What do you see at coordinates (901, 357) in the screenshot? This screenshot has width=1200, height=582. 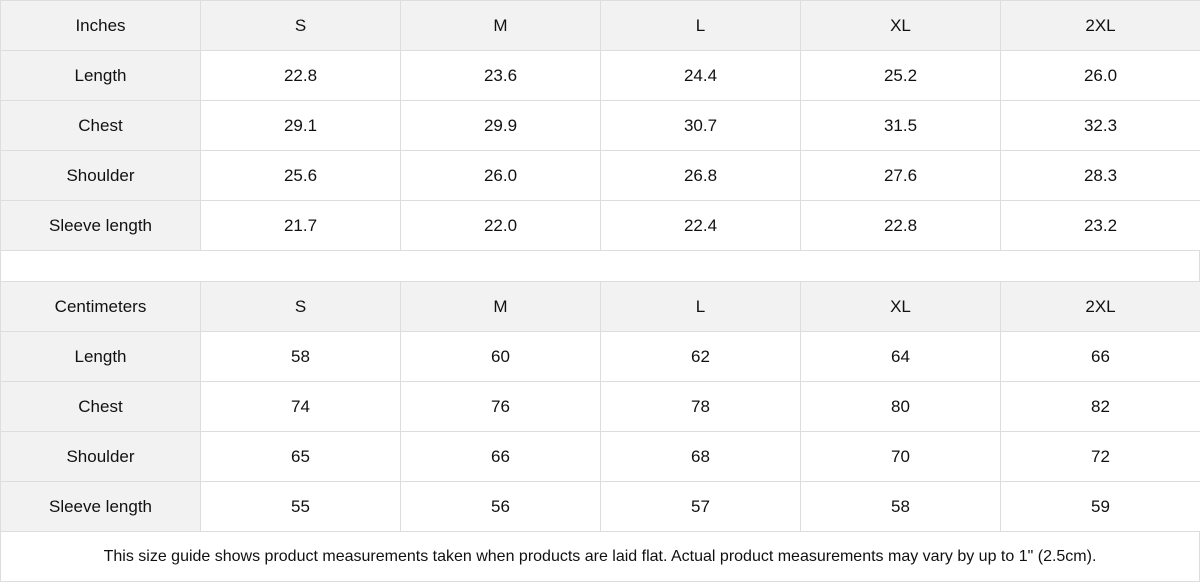 I see `measurement-cell: 64` at bounding box center [901, 357].